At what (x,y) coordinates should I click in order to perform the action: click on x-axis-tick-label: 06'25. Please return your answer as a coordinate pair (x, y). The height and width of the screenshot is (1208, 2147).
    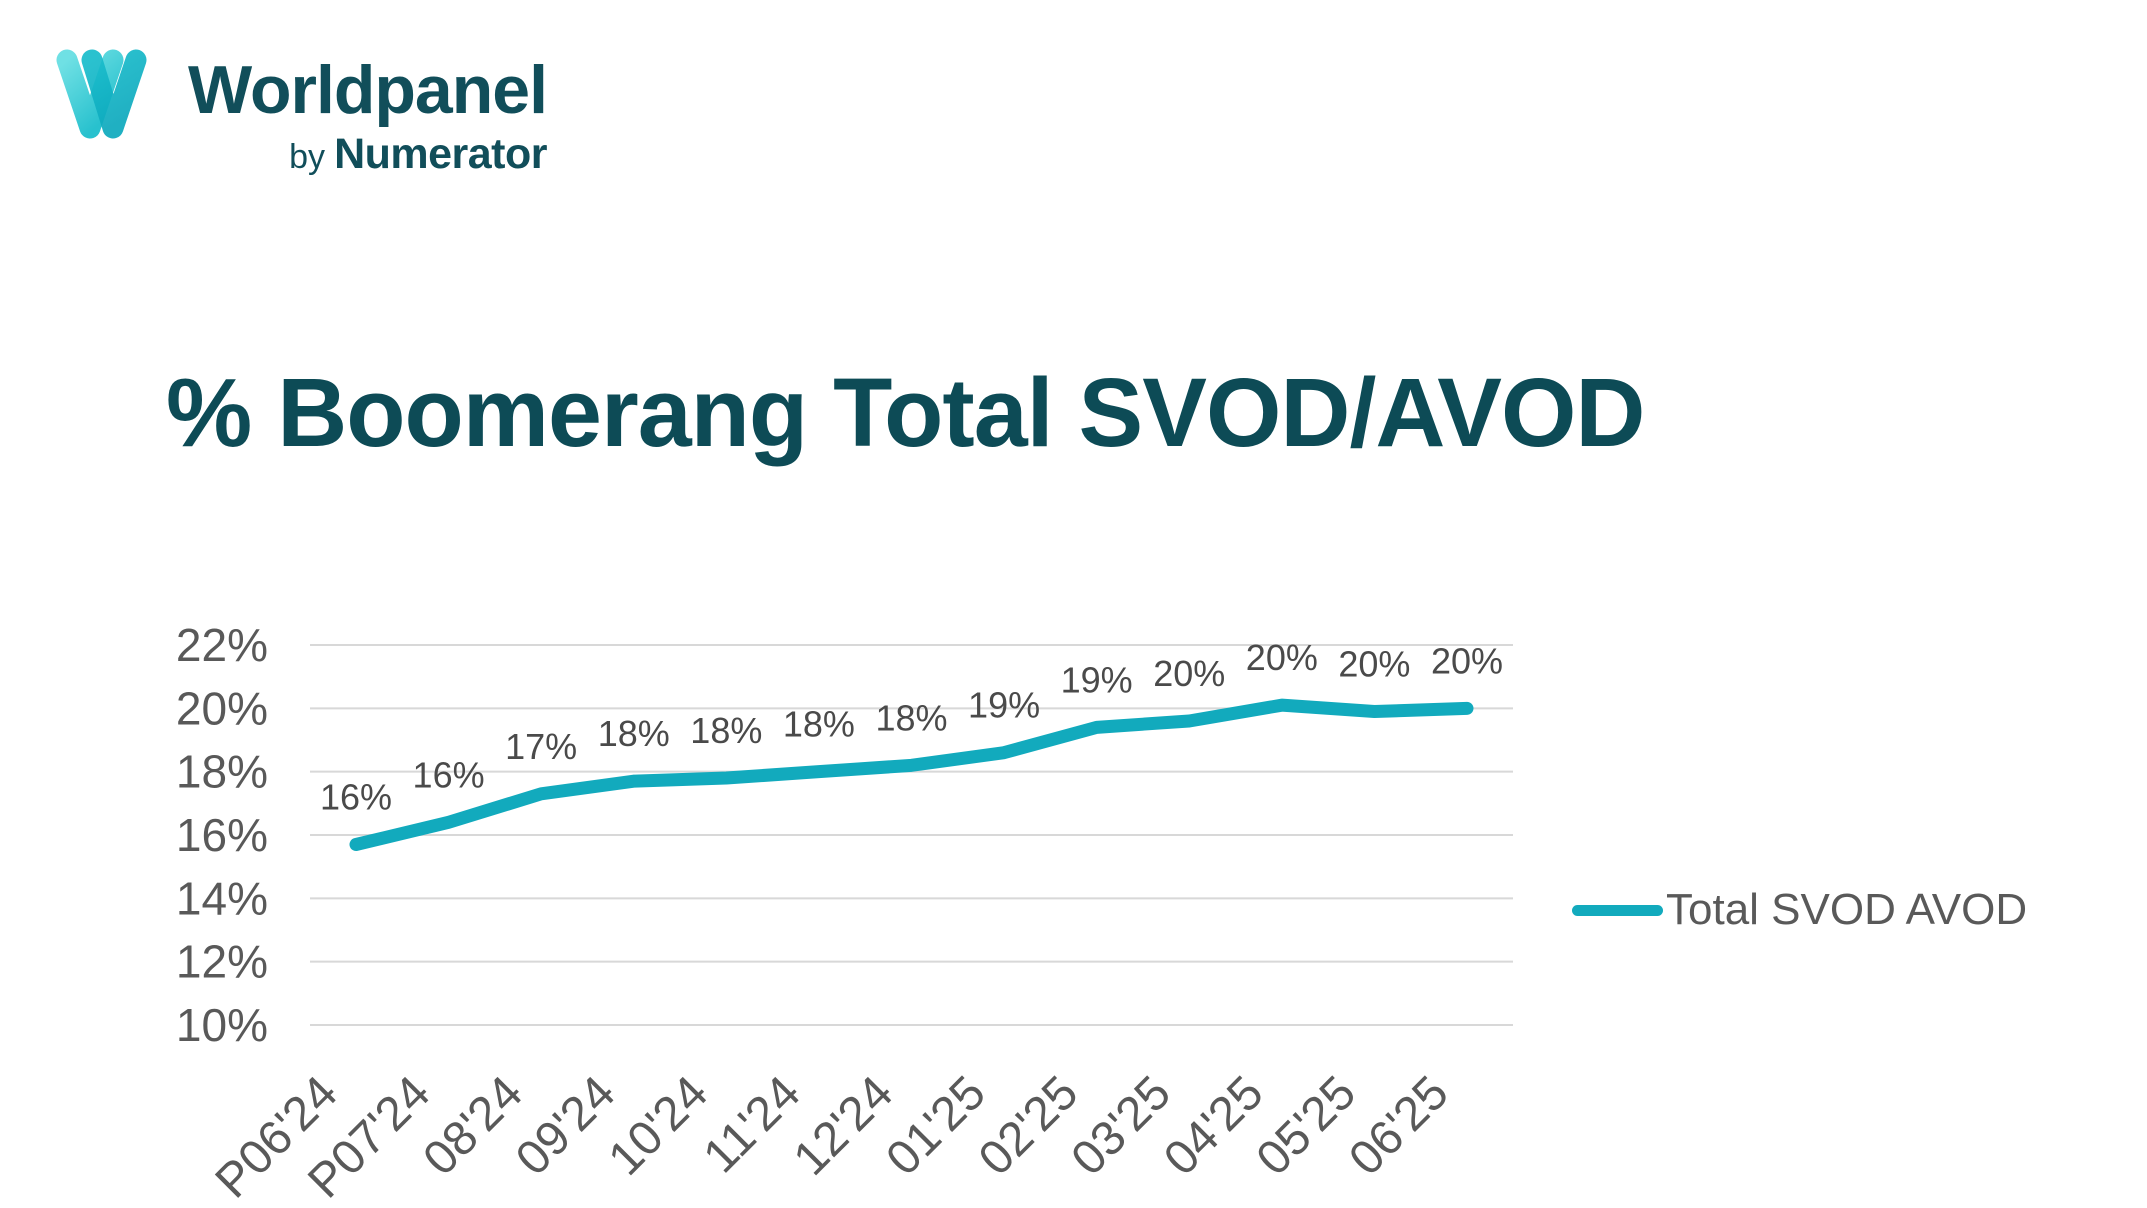
    Looking at the image, I should click on (1398, 1125).